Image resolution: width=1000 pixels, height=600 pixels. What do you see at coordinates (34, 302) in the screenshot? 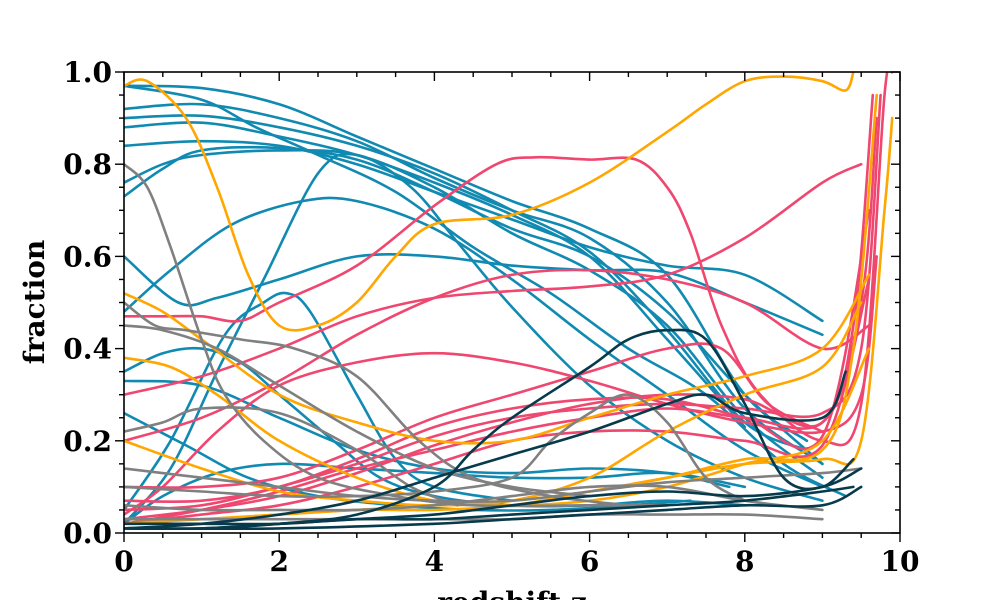
I see `y-axis-title: fraction` at bounding box center [34, 302].